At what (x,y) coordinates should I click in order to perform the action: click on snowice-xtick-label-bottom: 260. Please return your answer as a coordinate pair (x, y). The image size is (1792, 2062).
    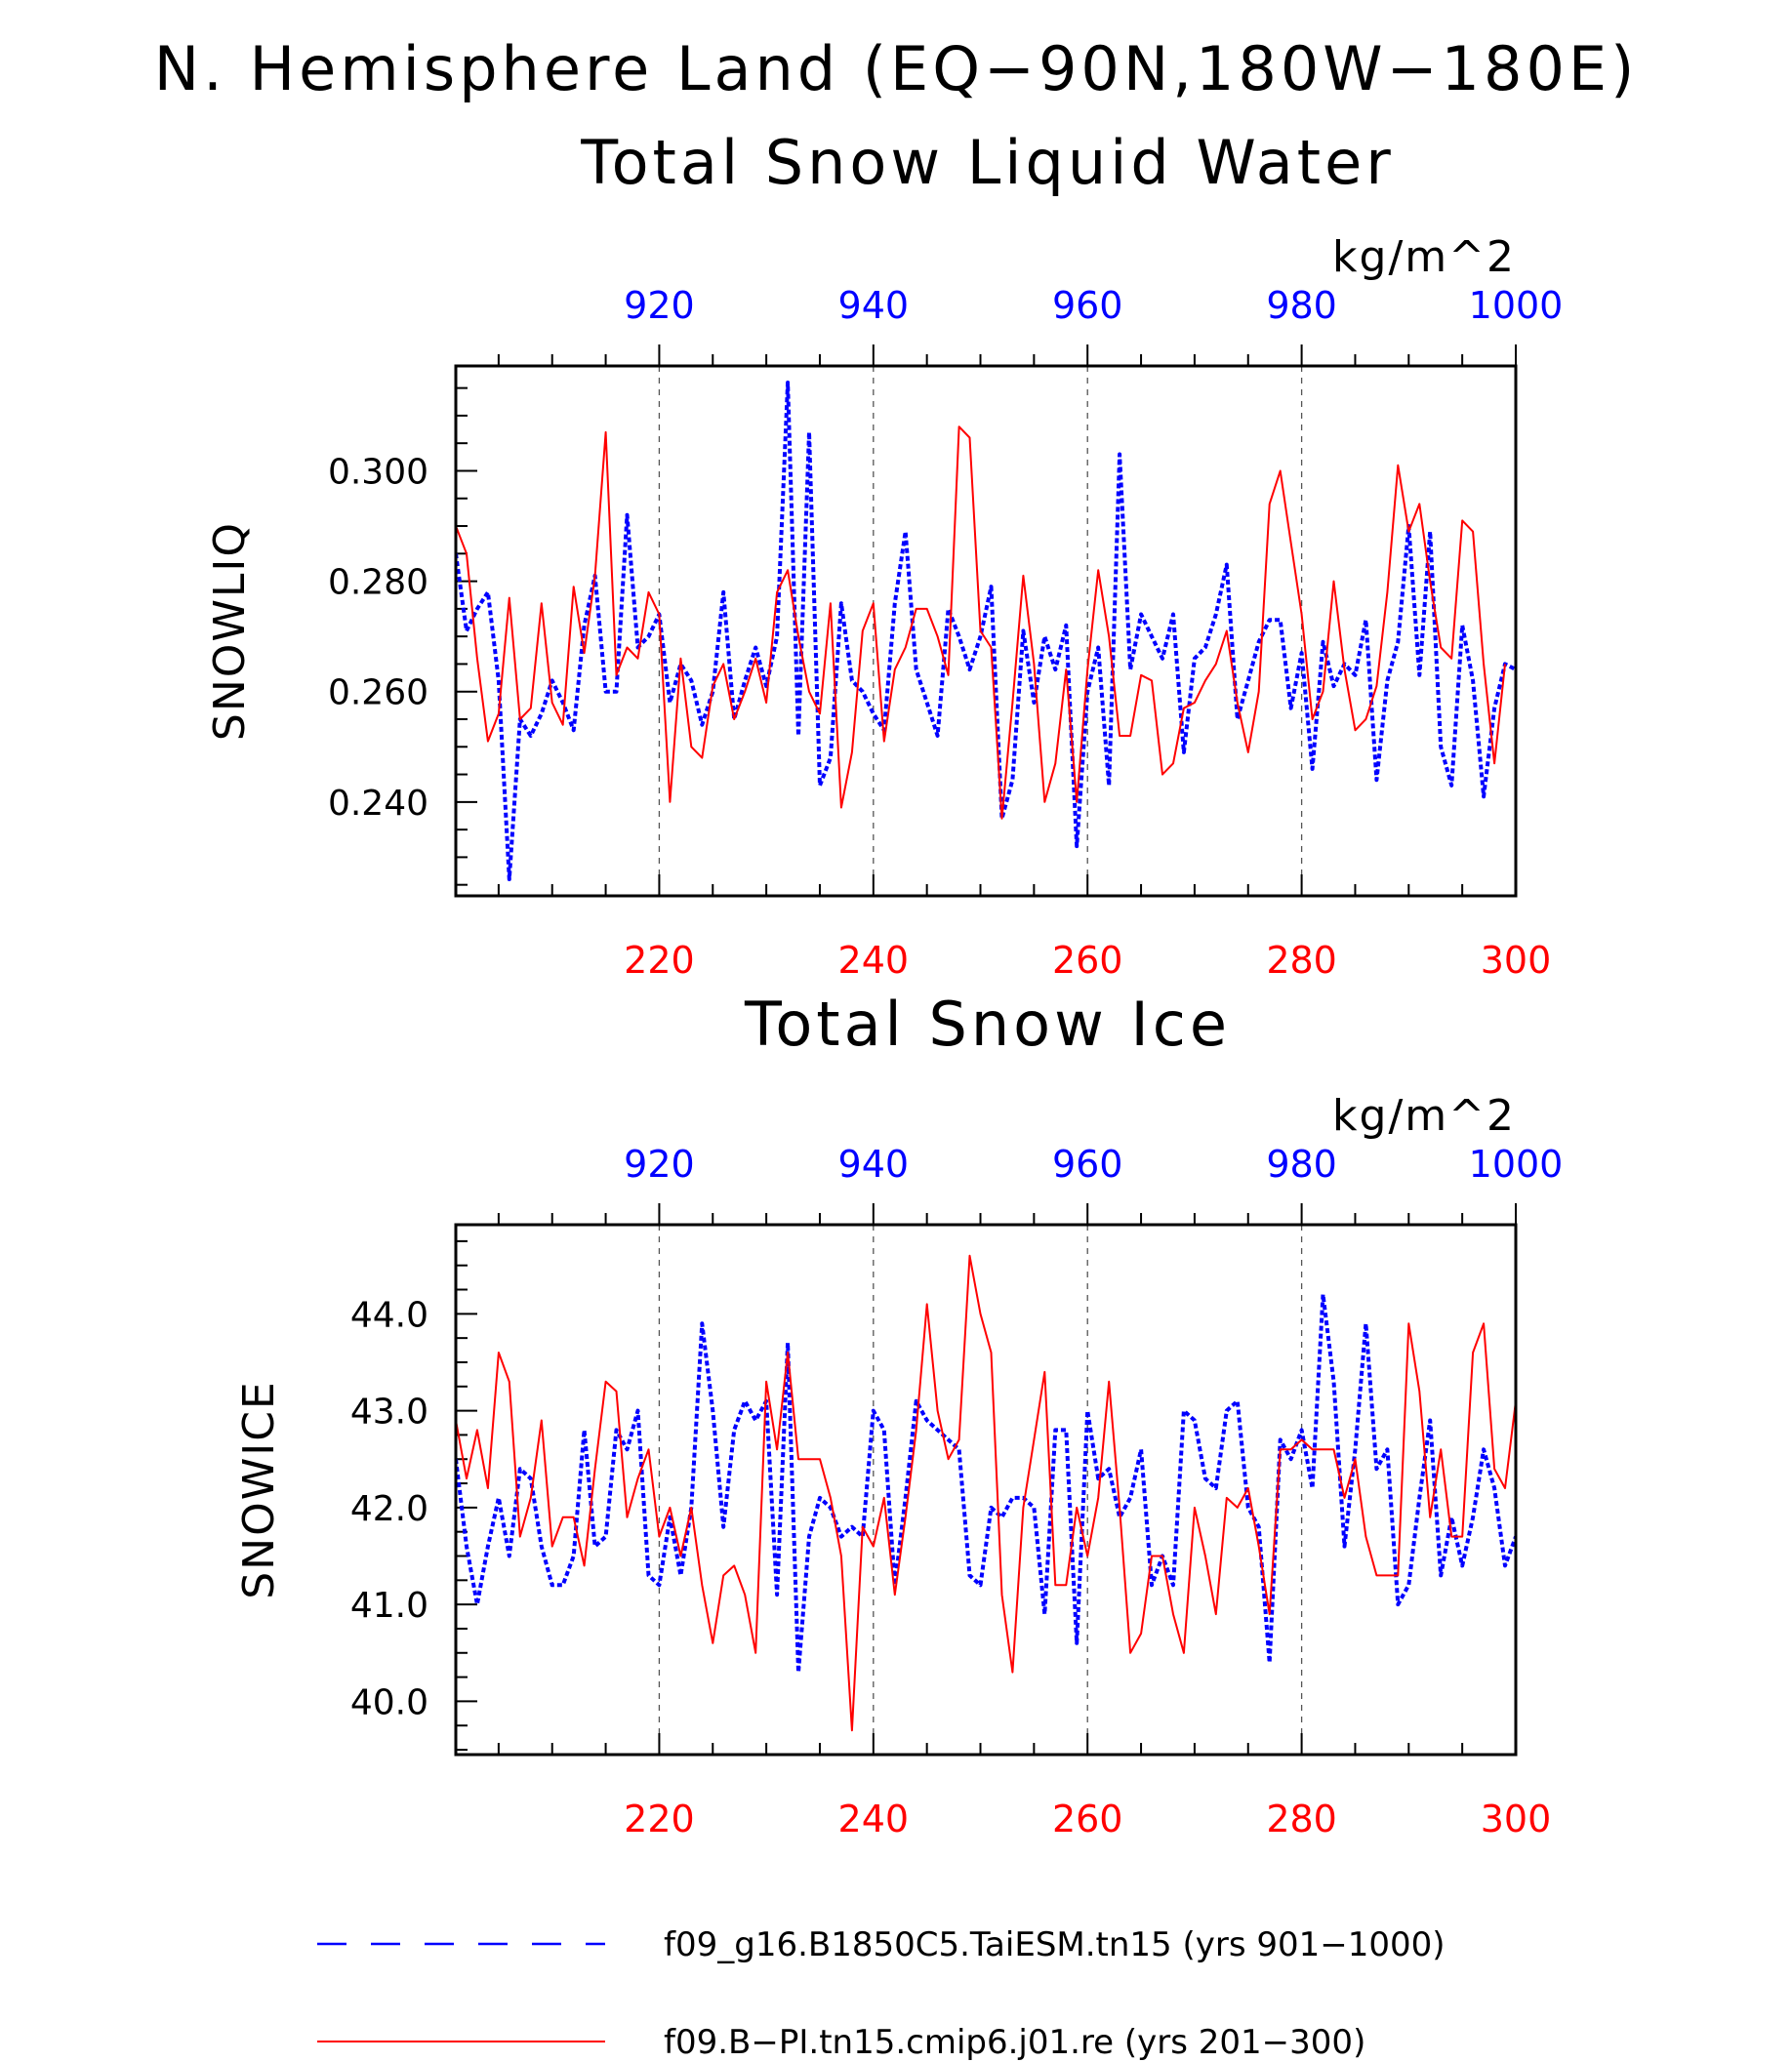
    Looking at the image, I should click on (1087, 1819).